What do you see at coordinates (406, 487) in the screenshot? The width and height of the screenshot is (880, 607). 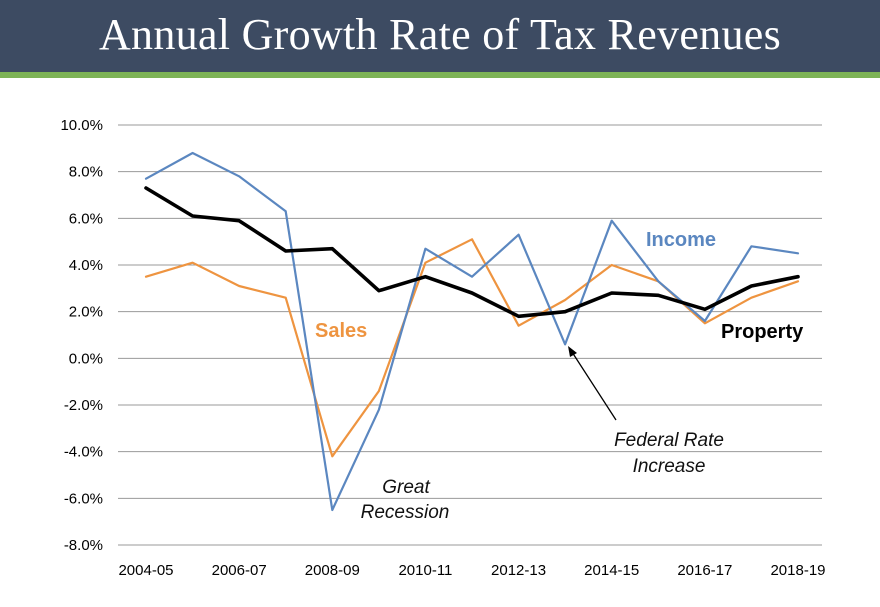 I see `annotation-great-recession-line1: Great` at bounding box center [406, 487].